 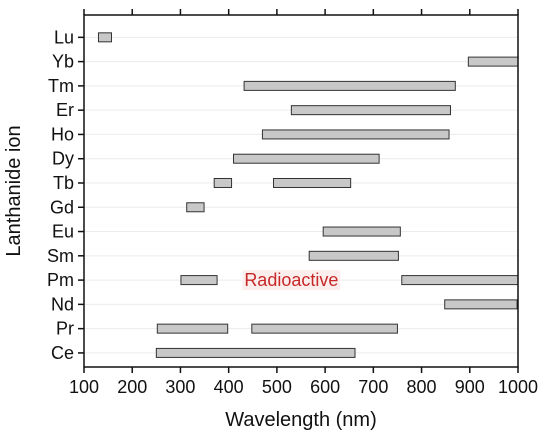 I want to click on y-tick-label-pr: Pr, so click(x=65, y=329).